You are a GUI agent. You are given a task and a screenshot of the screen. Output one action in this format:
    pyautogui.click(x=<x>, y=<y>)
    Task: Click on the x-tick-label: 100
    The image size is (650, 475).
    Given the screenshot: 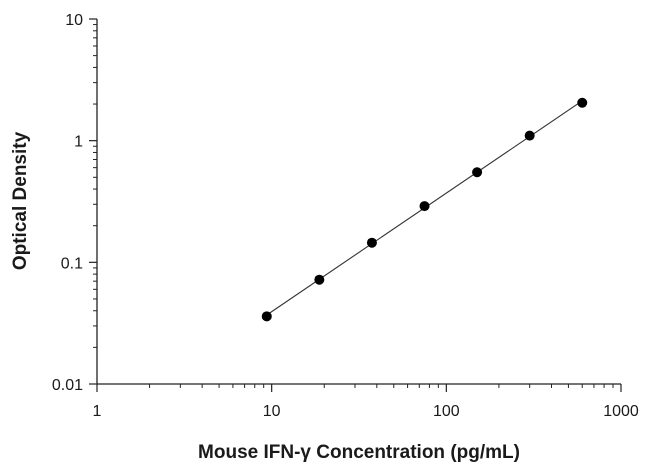 What is the action you would take?
    pyautogui.click(x=446, y=411)
    